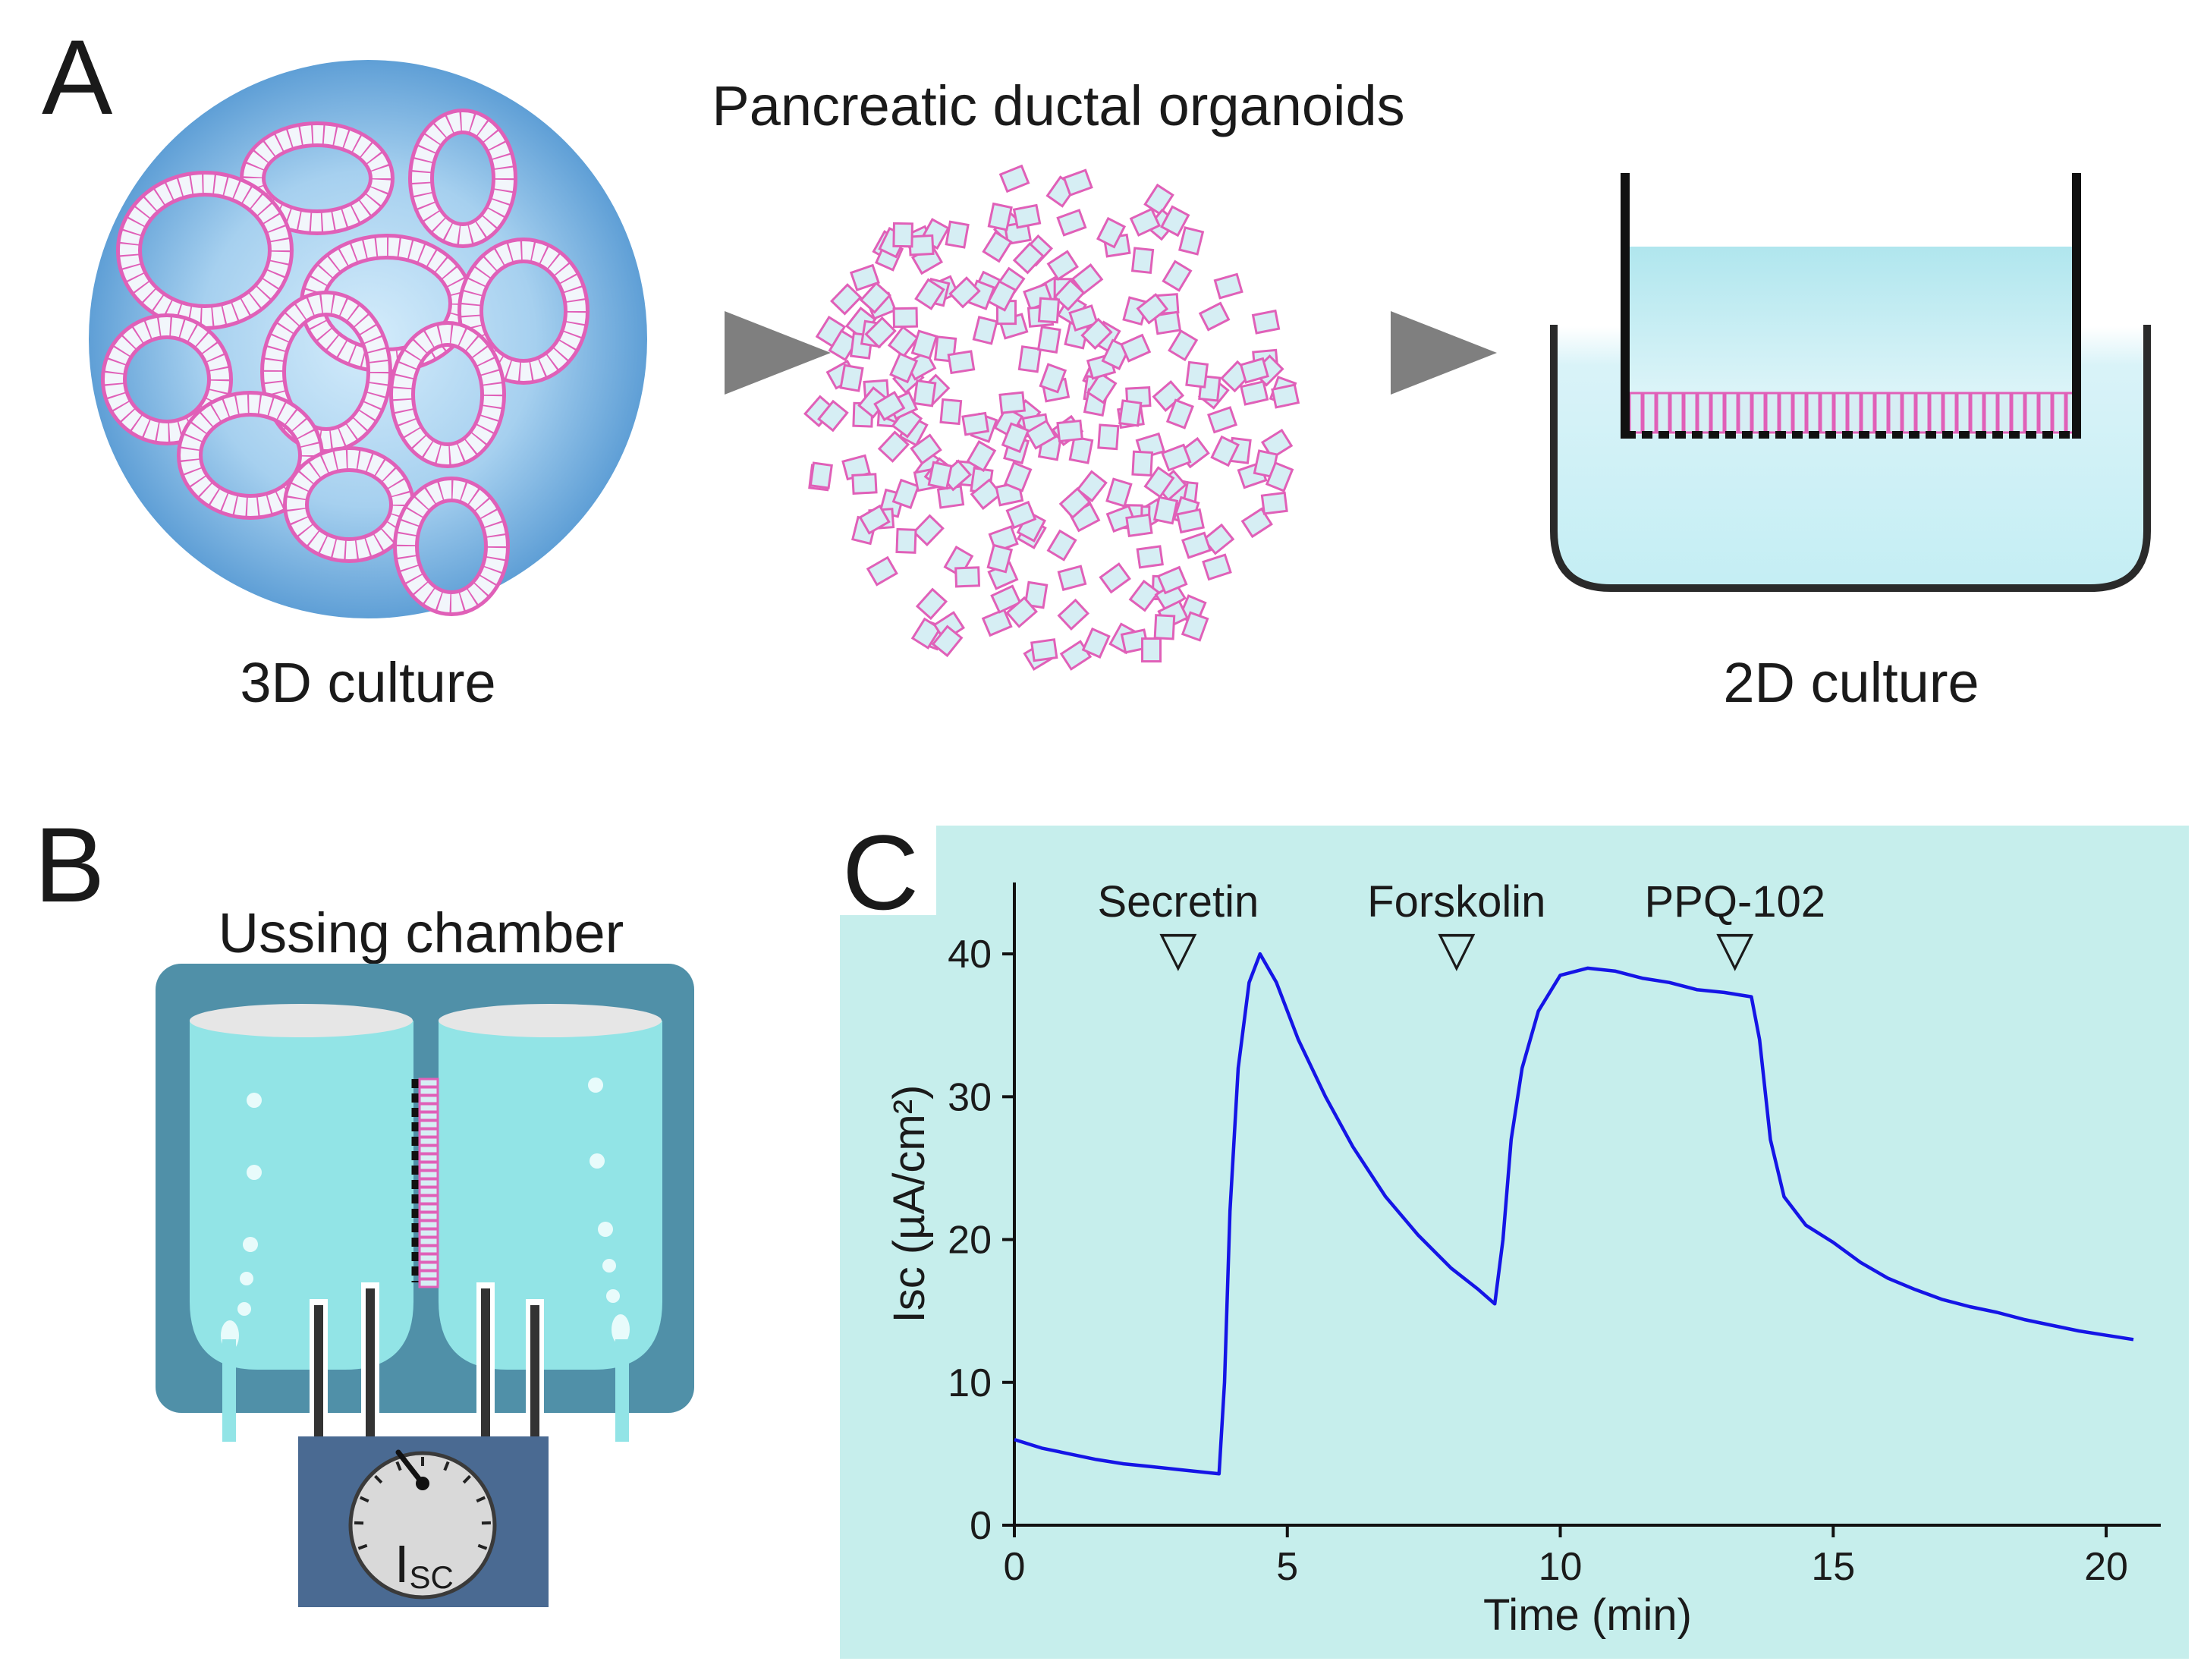  Describe the element at coordinates (970, 1241) in the screenshot. I see `y-tick-label: 20` at that location.